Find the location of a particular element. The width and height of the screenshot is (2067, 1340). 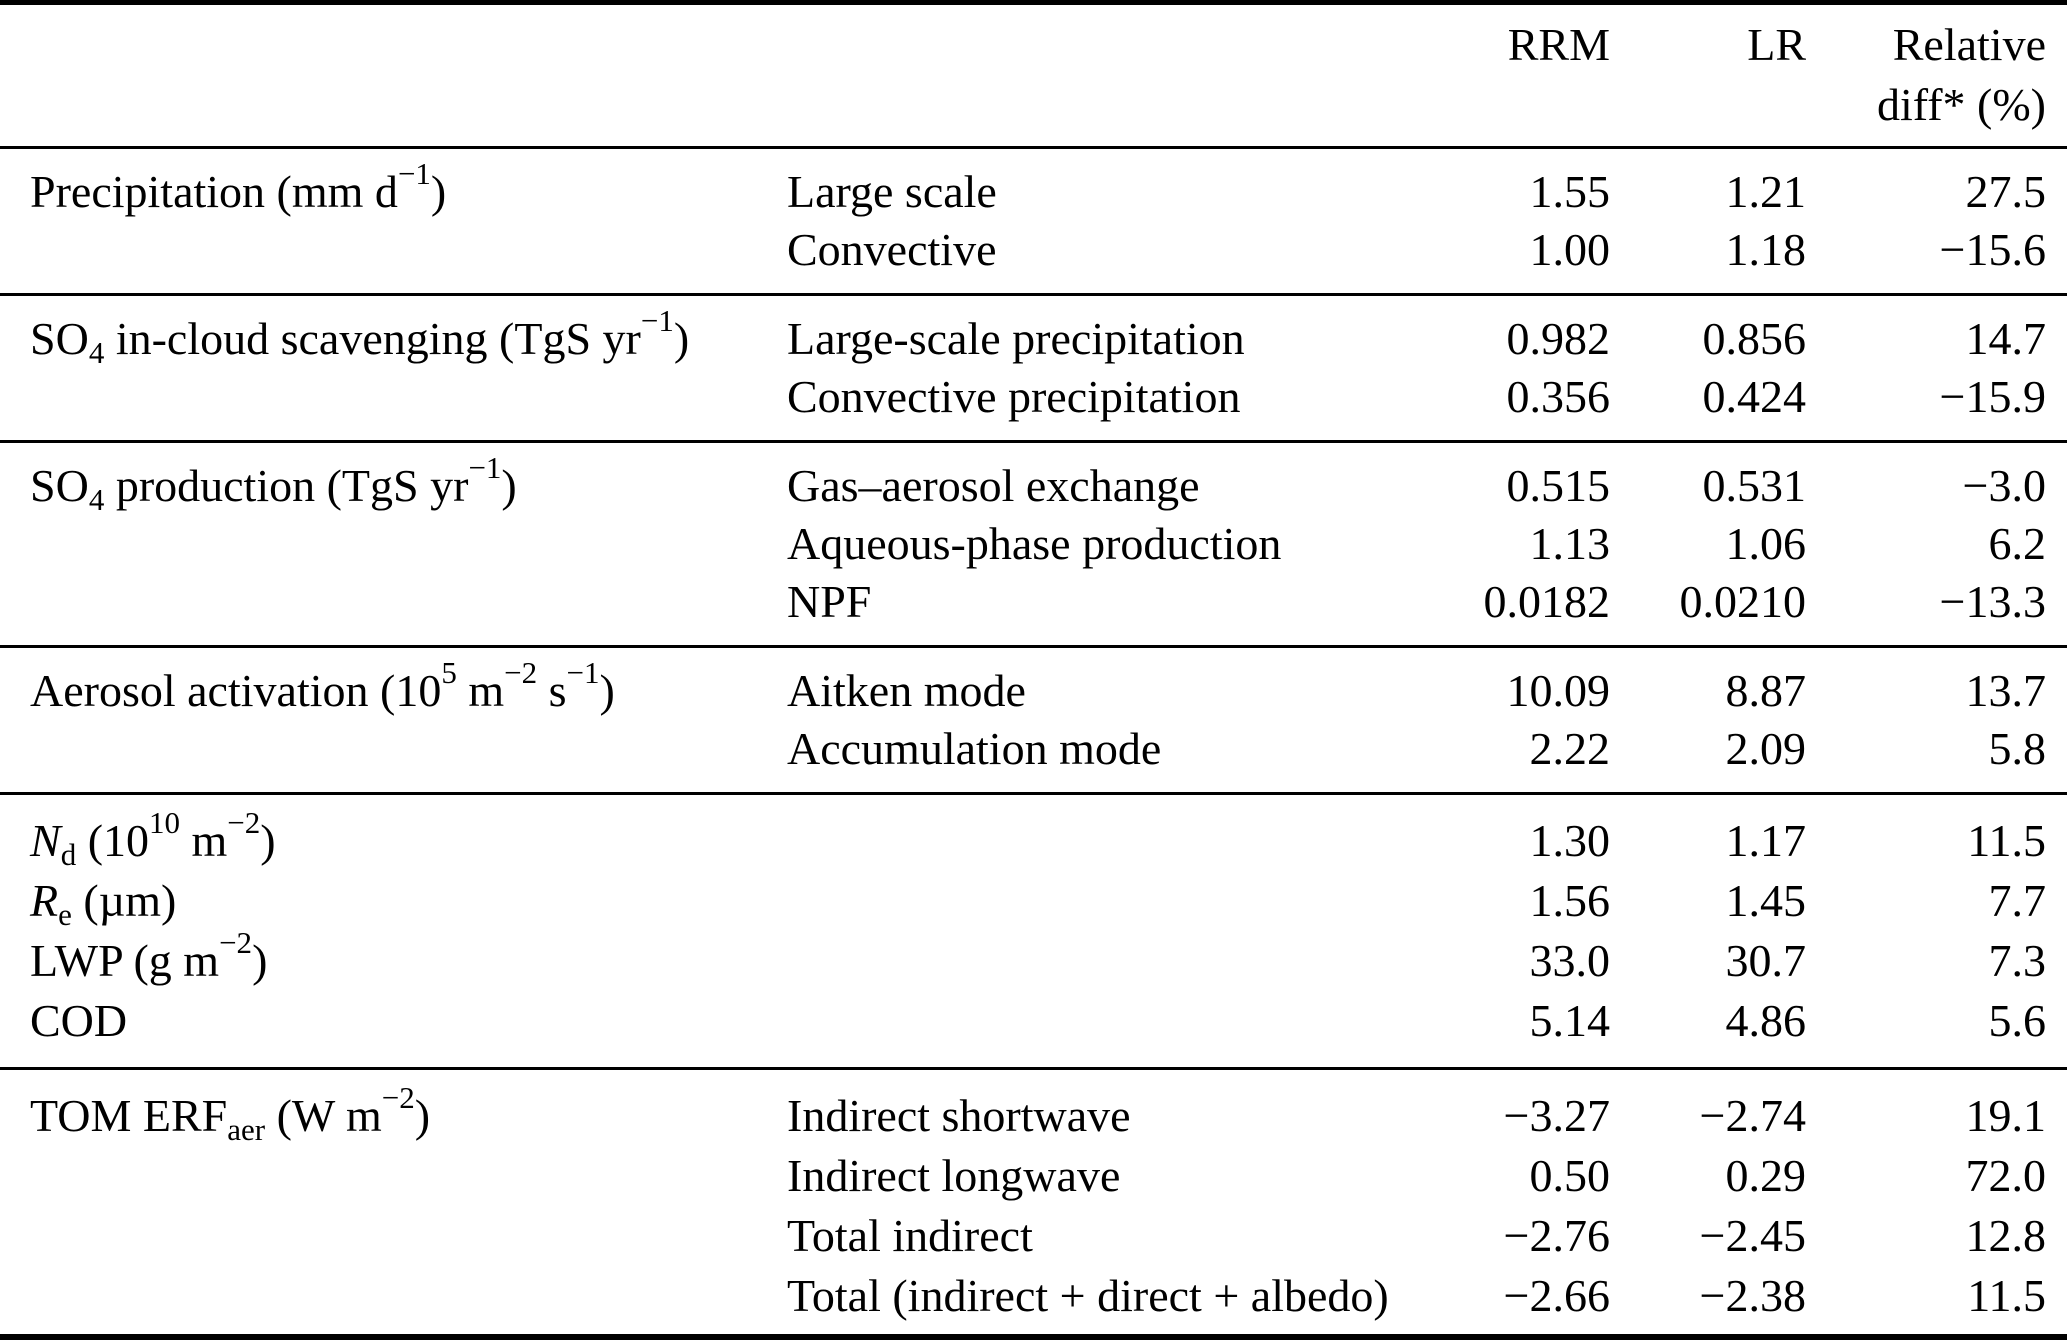

table-row: COD 5.14 4.86 5.6 is located at coordinates (1033, 1030).